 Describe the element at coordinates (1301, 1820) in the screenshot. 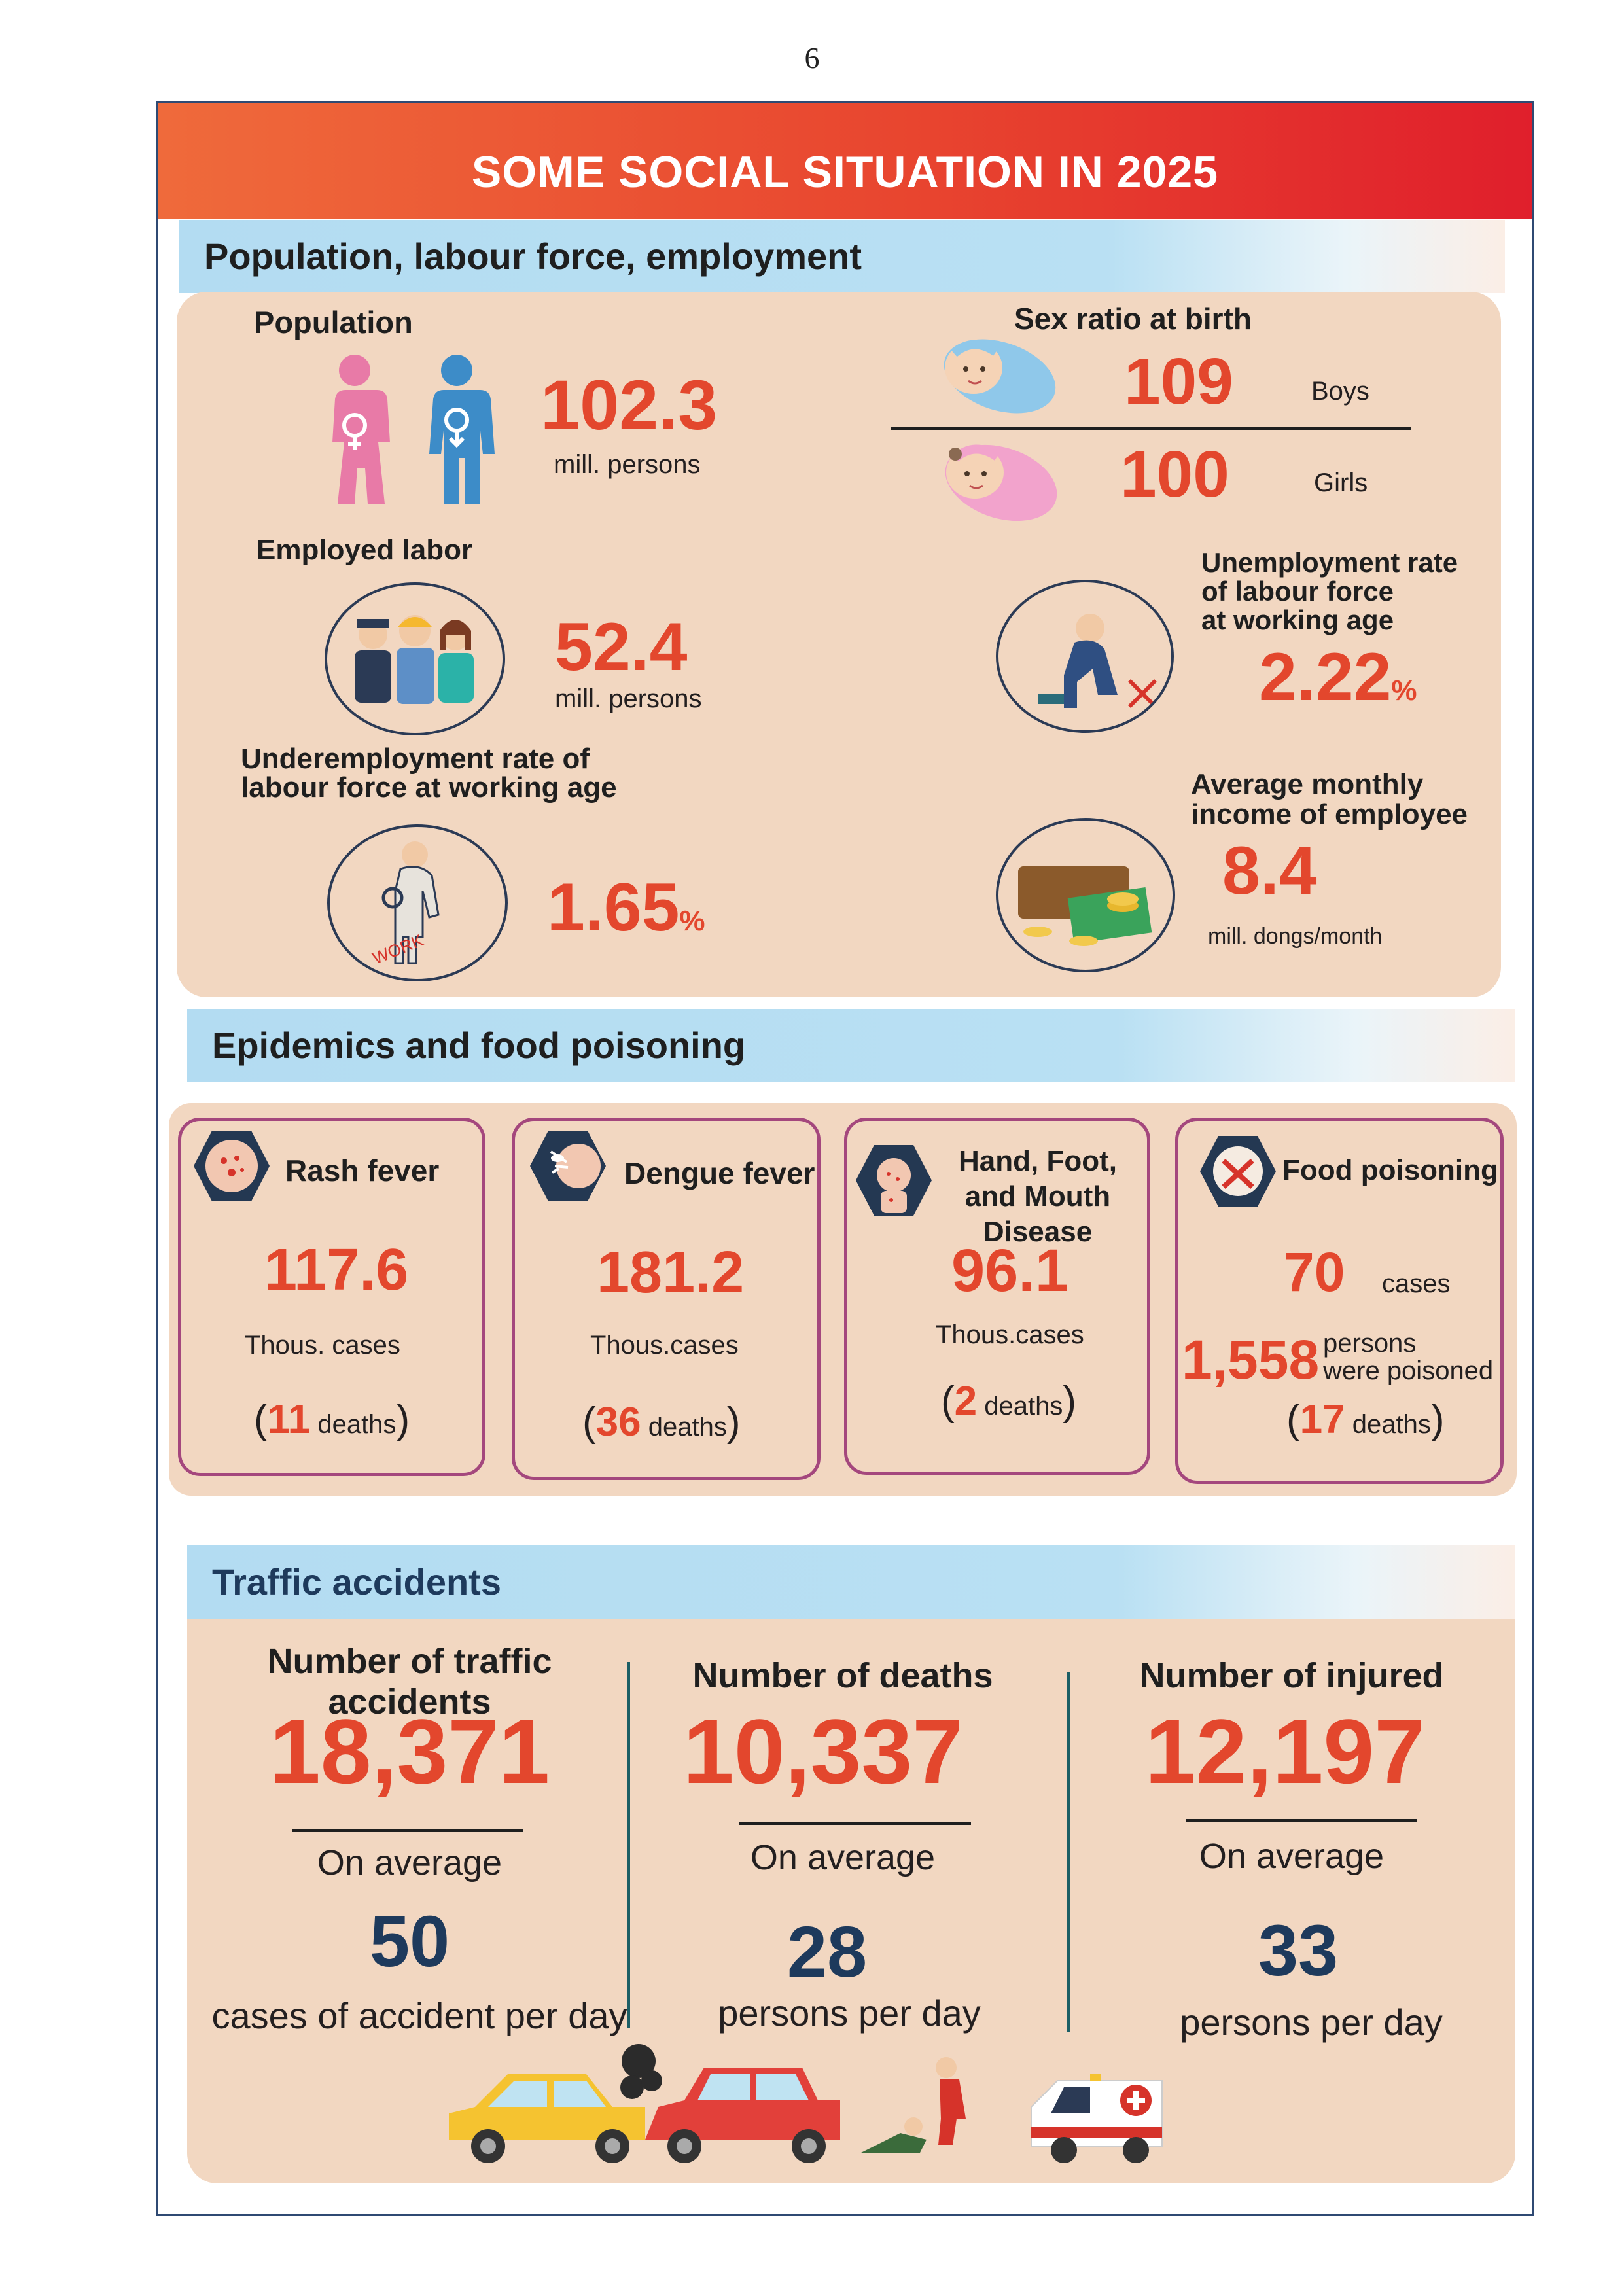

I see `column-3-line` at that location.